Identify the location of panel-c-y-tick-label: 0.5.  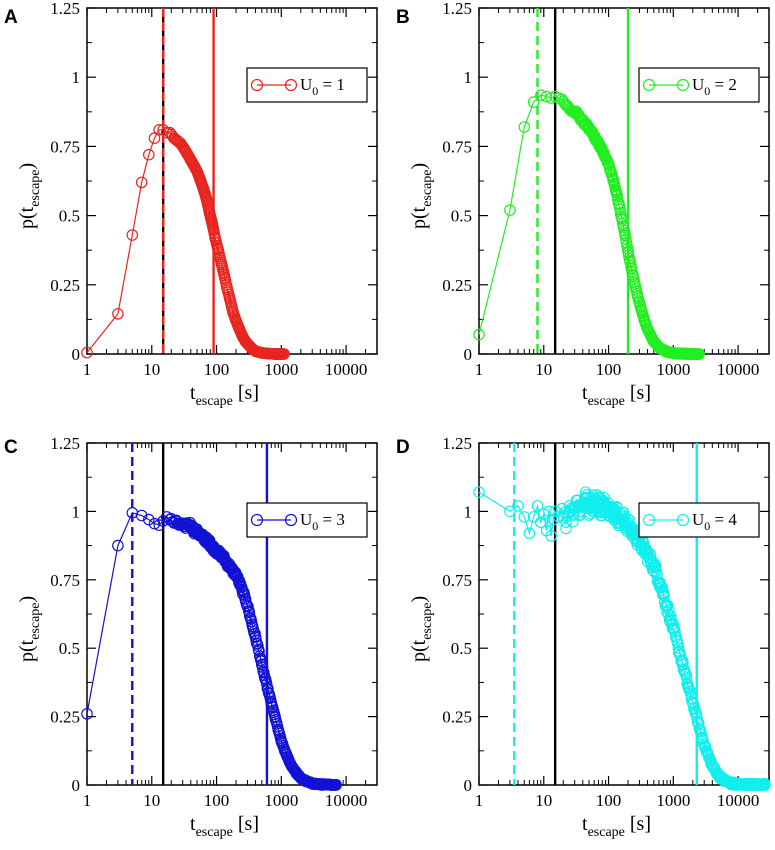
(69, 648).